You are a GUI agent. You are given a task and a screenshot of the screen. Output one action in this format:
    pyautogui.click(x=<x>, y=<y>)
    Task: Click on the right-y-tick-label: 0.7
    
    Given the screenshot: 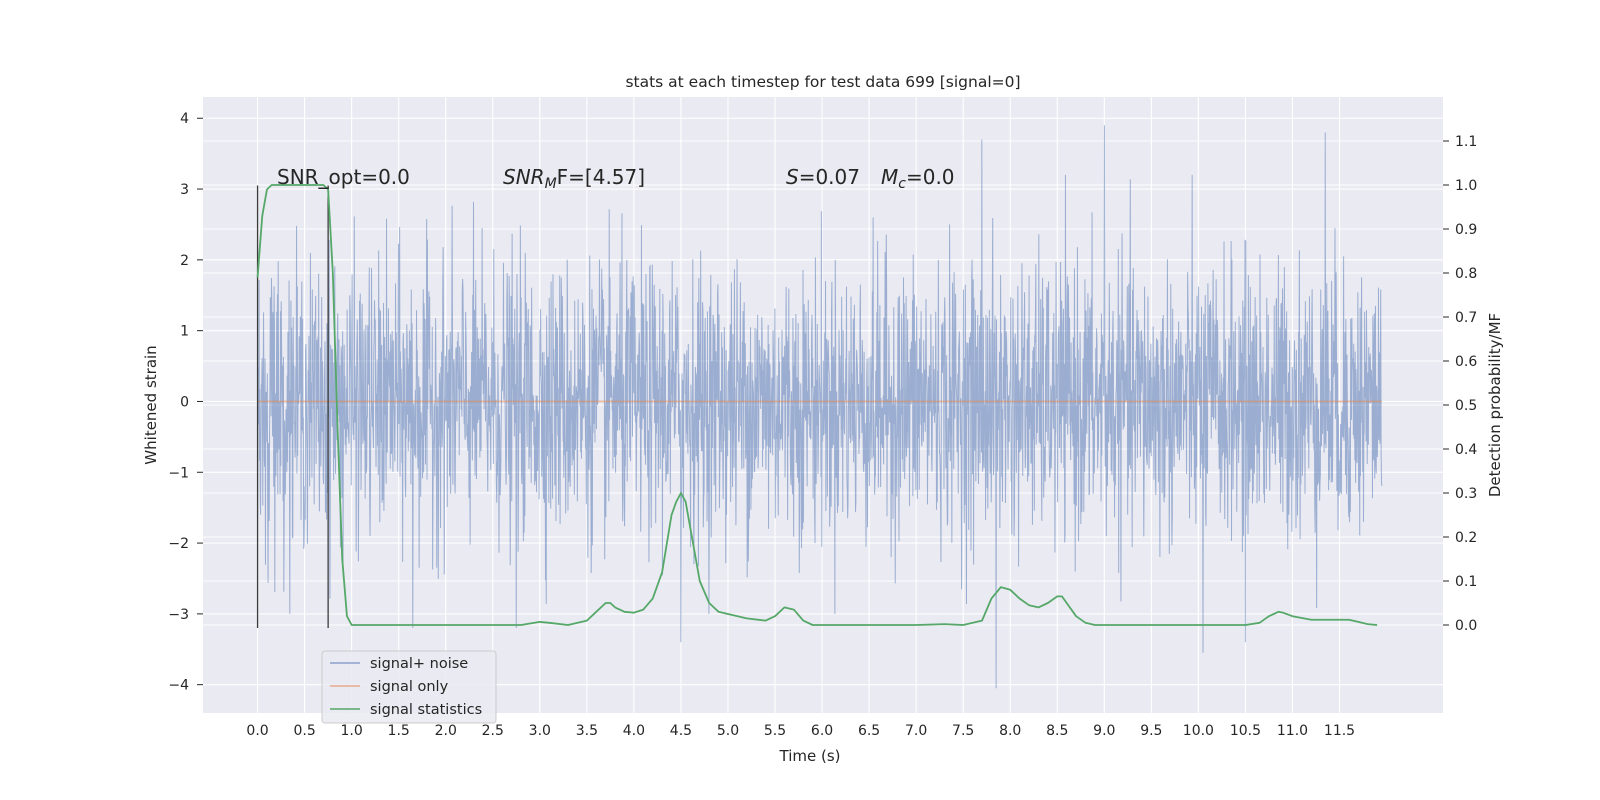 What is the action you would take?
    pyautogui.click(x=1466, y=318)
    